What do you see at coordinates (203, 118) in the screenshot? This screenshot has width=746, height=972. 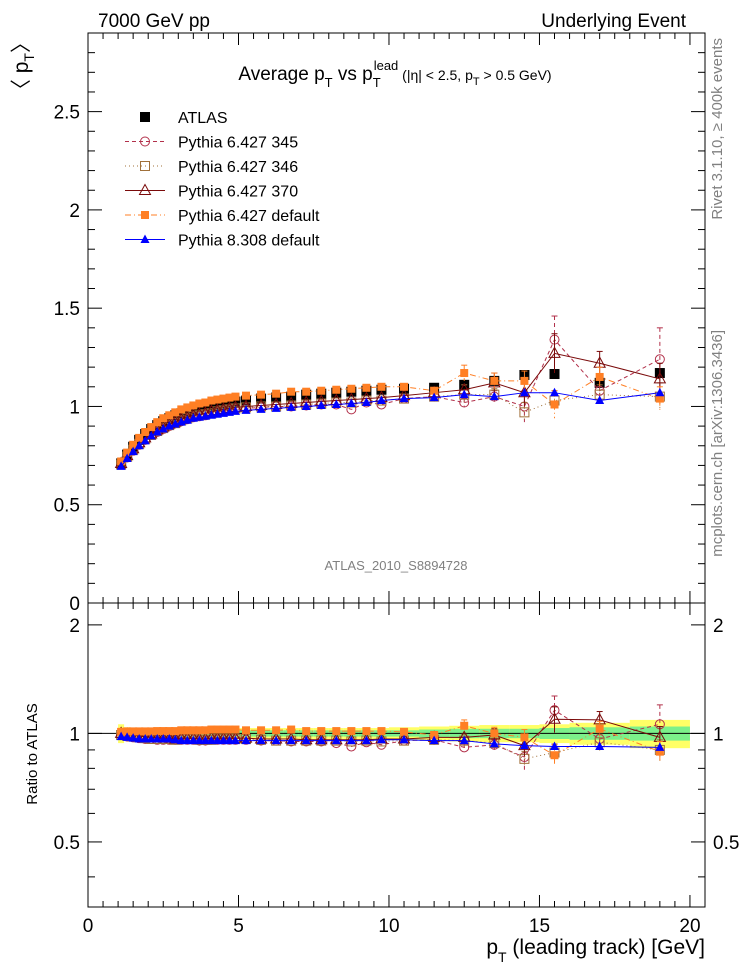 I see `legend-label-atlas: ATLAS` at bounding box center [203, 118].